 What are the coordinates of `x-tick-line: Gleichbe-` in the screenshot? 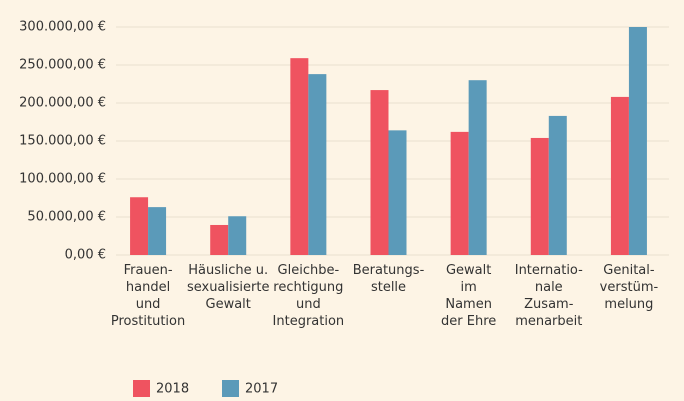 It's located at (309, 270).